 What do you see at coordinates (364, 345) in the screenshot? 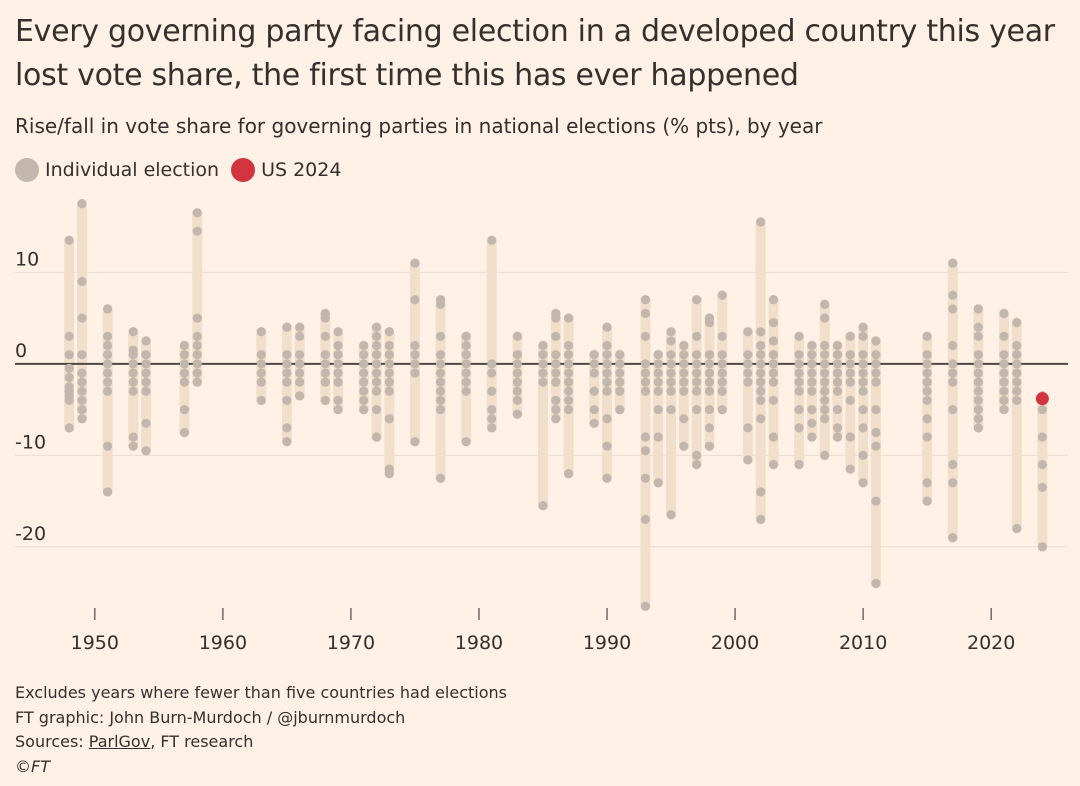
I see `point-1971` at bounding box center [364, 345].